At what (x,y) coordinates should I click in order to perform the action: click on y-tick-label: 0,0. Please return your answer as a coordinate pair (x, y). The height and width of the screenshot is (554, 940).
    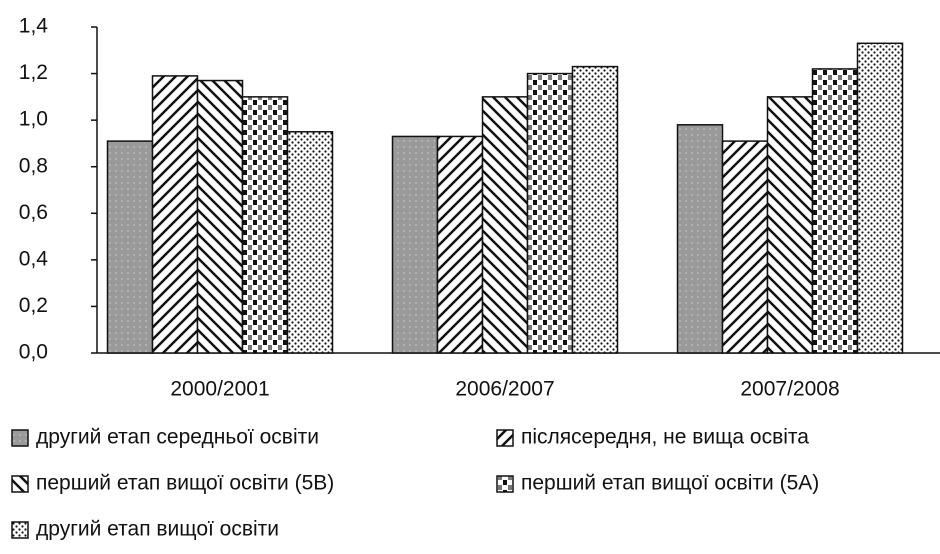
    Looking at the image, I should click on (33, 352).